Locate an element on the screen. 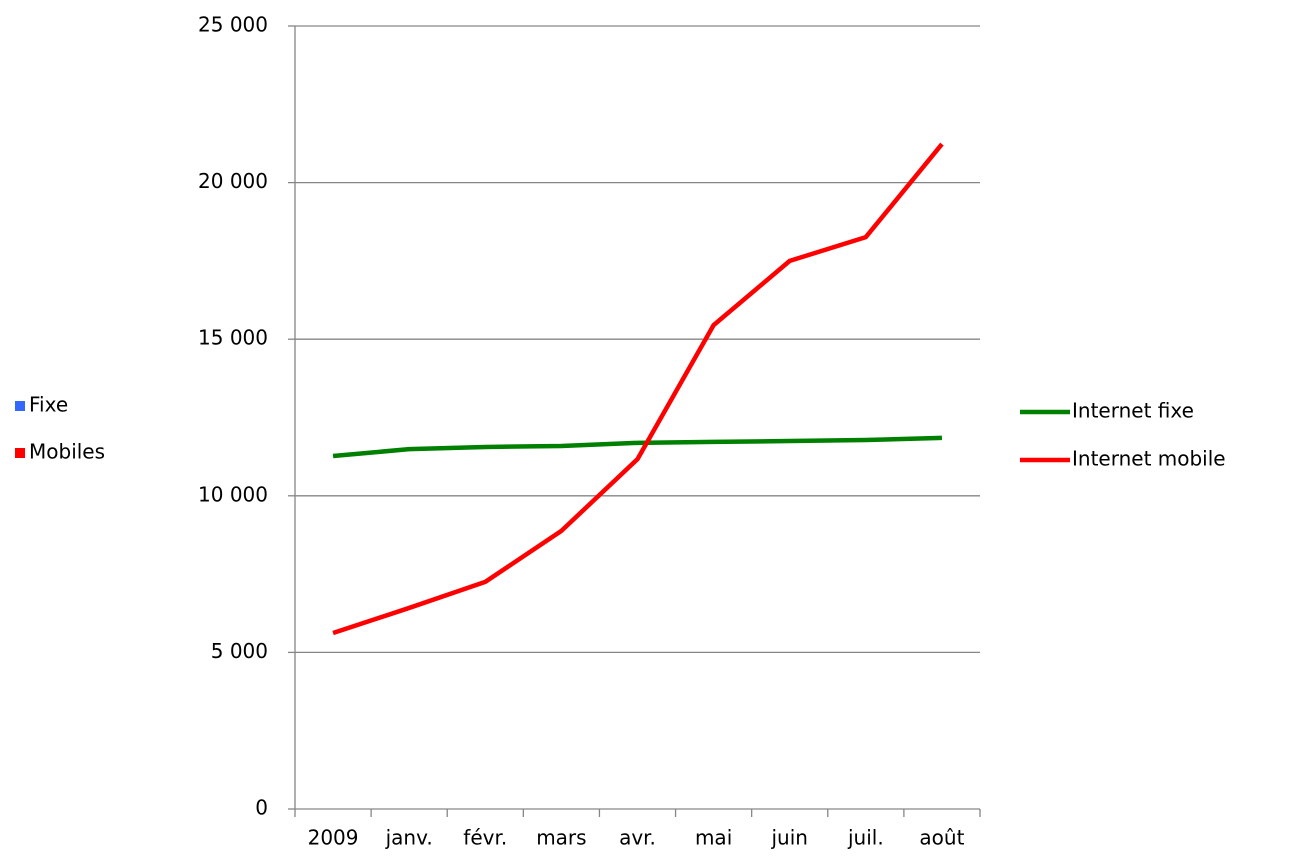  x-tick-label: janv. is located at coordinates (409, 838).